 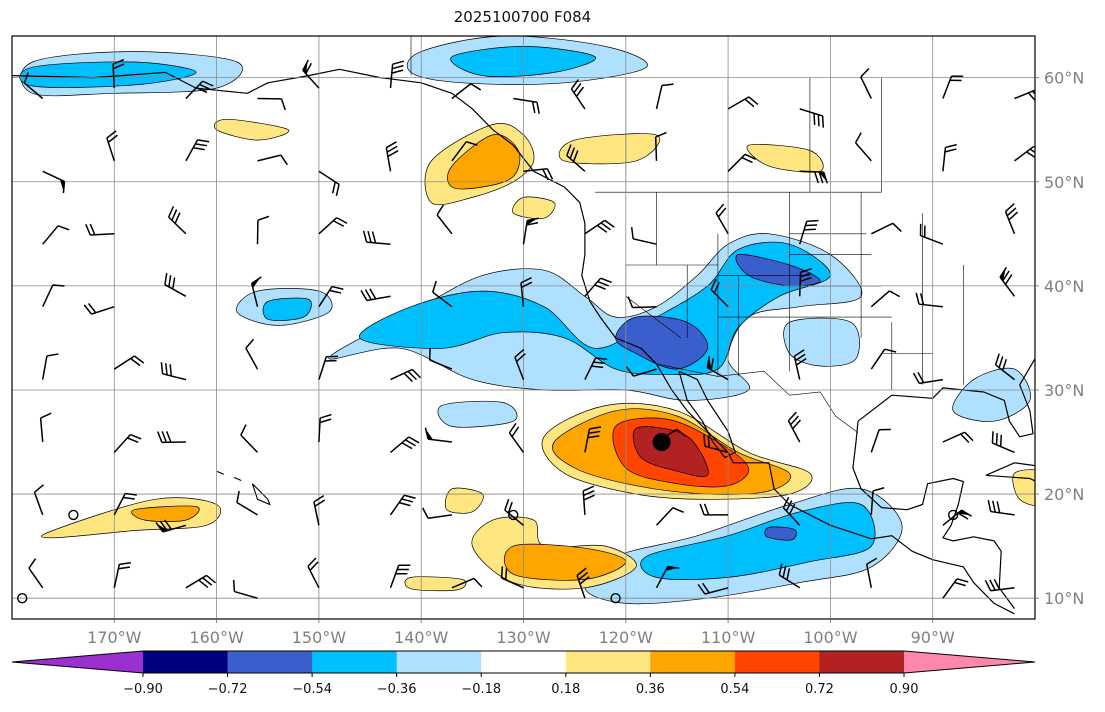 What do you see at coordinates (626, 637) in the screenshot?
I see `x-tick-label: 120°W` at bounding box center [626, 637].